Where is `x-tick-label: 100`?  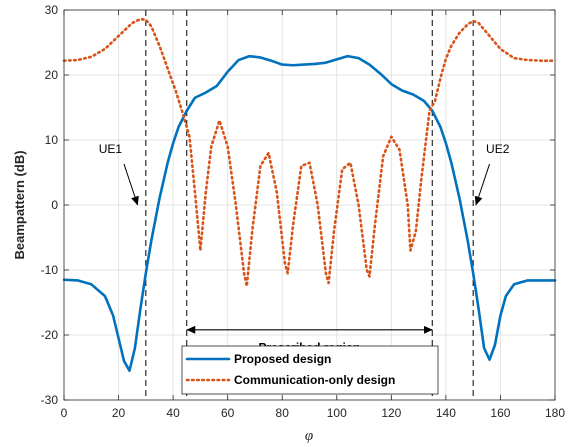 x-tick-label: 100 is located at coordinates (337, 413).